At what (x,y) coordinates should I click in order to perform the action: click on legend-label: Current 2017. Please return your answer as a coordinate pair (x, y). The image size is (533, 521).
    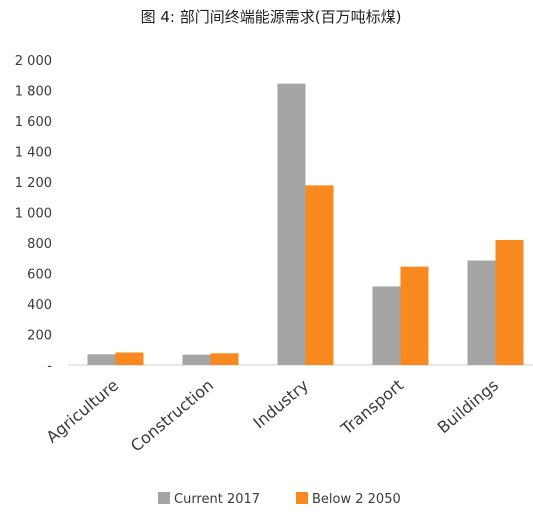
    Looking at the image, I should click on (217, 499).